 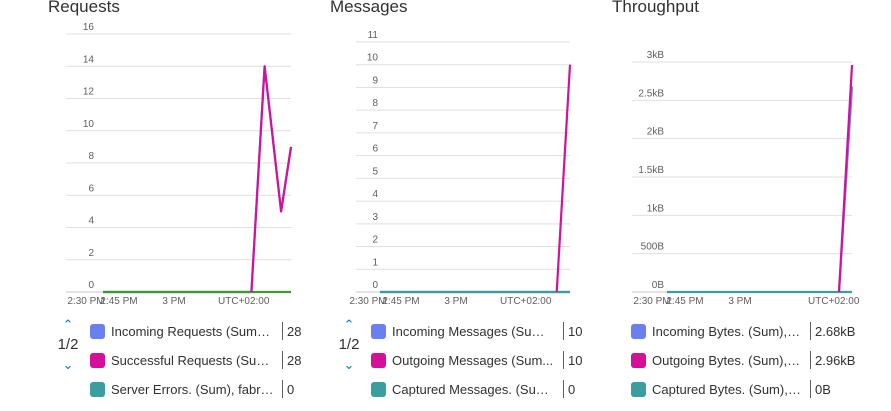 I want to click on legend-value: 10, so click(x=575, y=360).